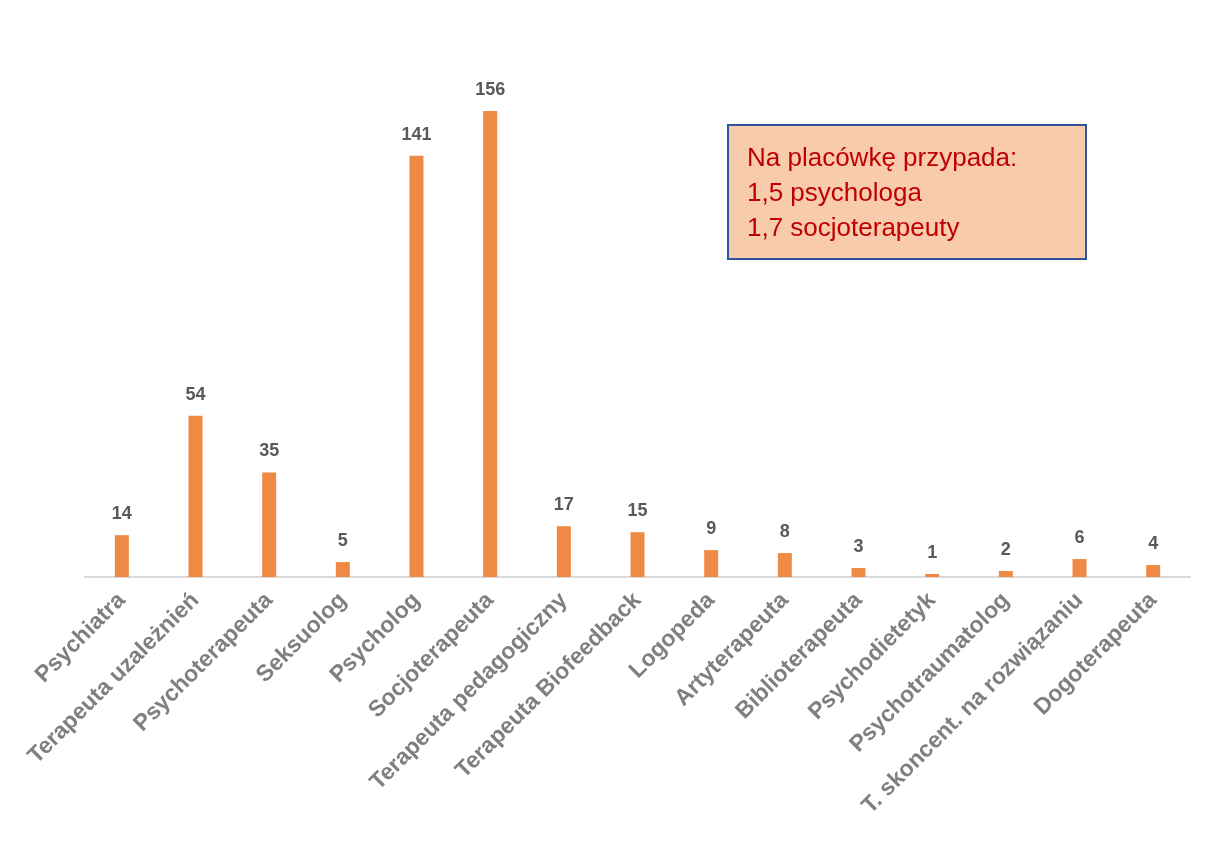  What do you see at coordinates (269, 450) in the screenshot?
I see `data-label: 35` at bounding box center [269, 450].